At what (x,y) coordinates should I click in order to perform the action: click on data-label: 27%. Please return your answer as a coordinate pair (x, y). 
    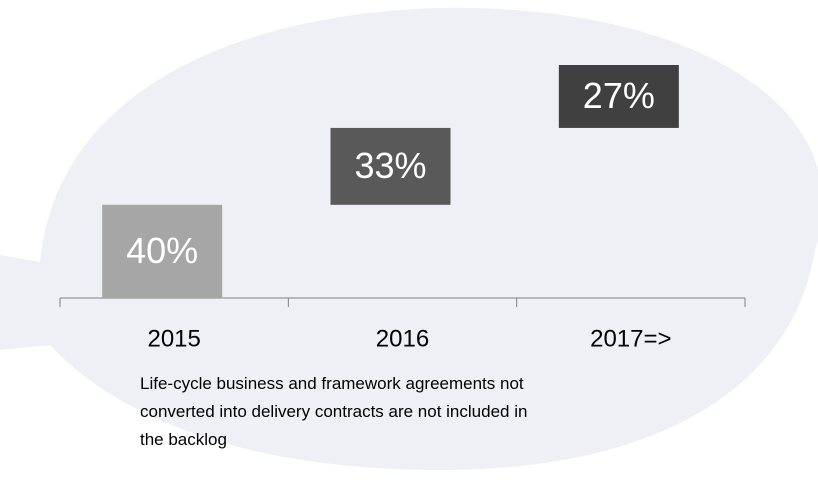
    Looking at the image, I should click on (619, 95).